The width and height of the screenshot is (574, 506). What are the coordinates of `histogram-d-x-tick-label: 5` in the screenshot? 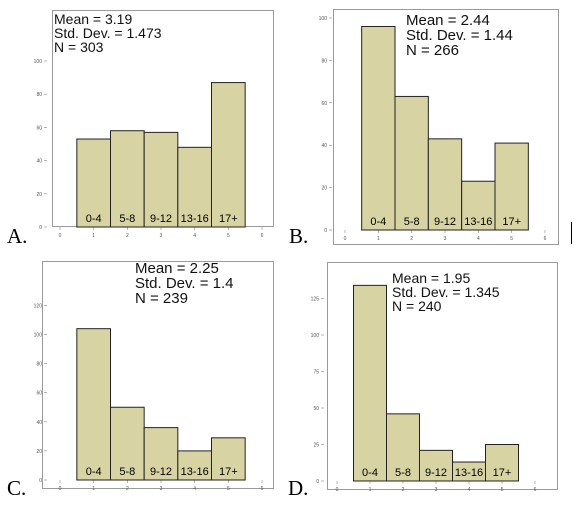 It's located at (502, 490).